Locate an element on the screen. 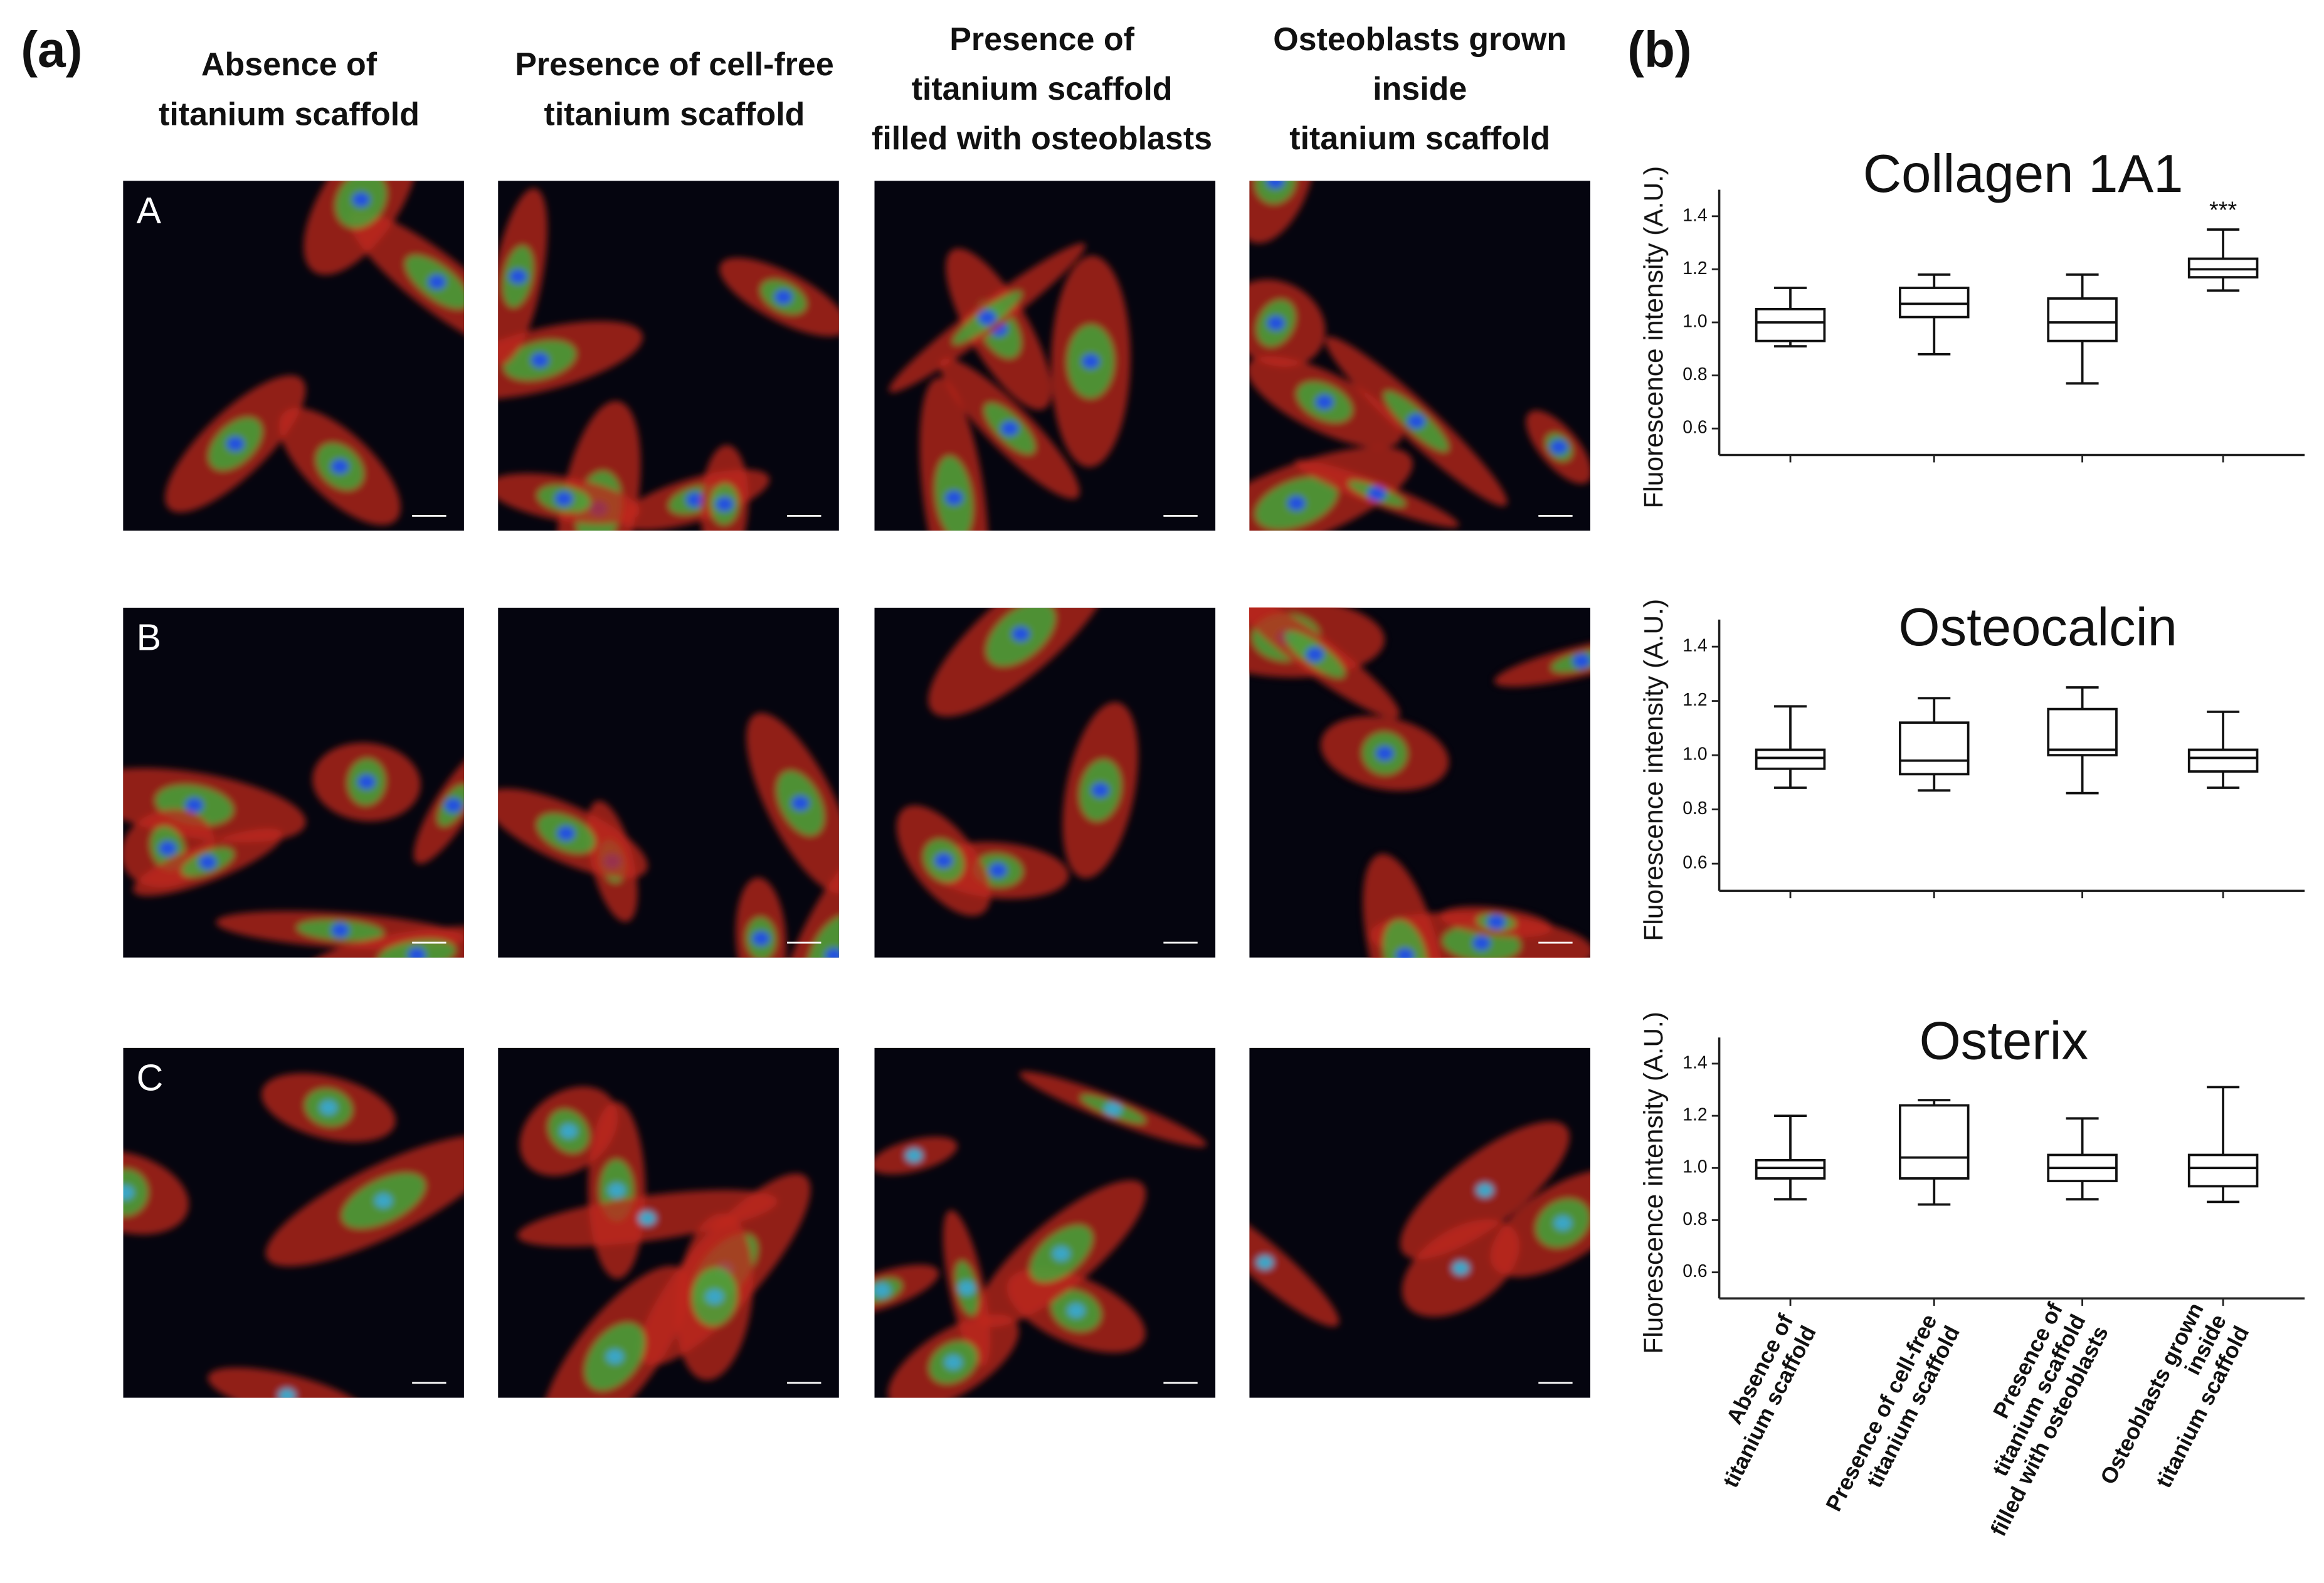 The width and height of the screenshot is (2324, 1583). y-tick-label: 1.4 is located at coordinates (1694, 1062).